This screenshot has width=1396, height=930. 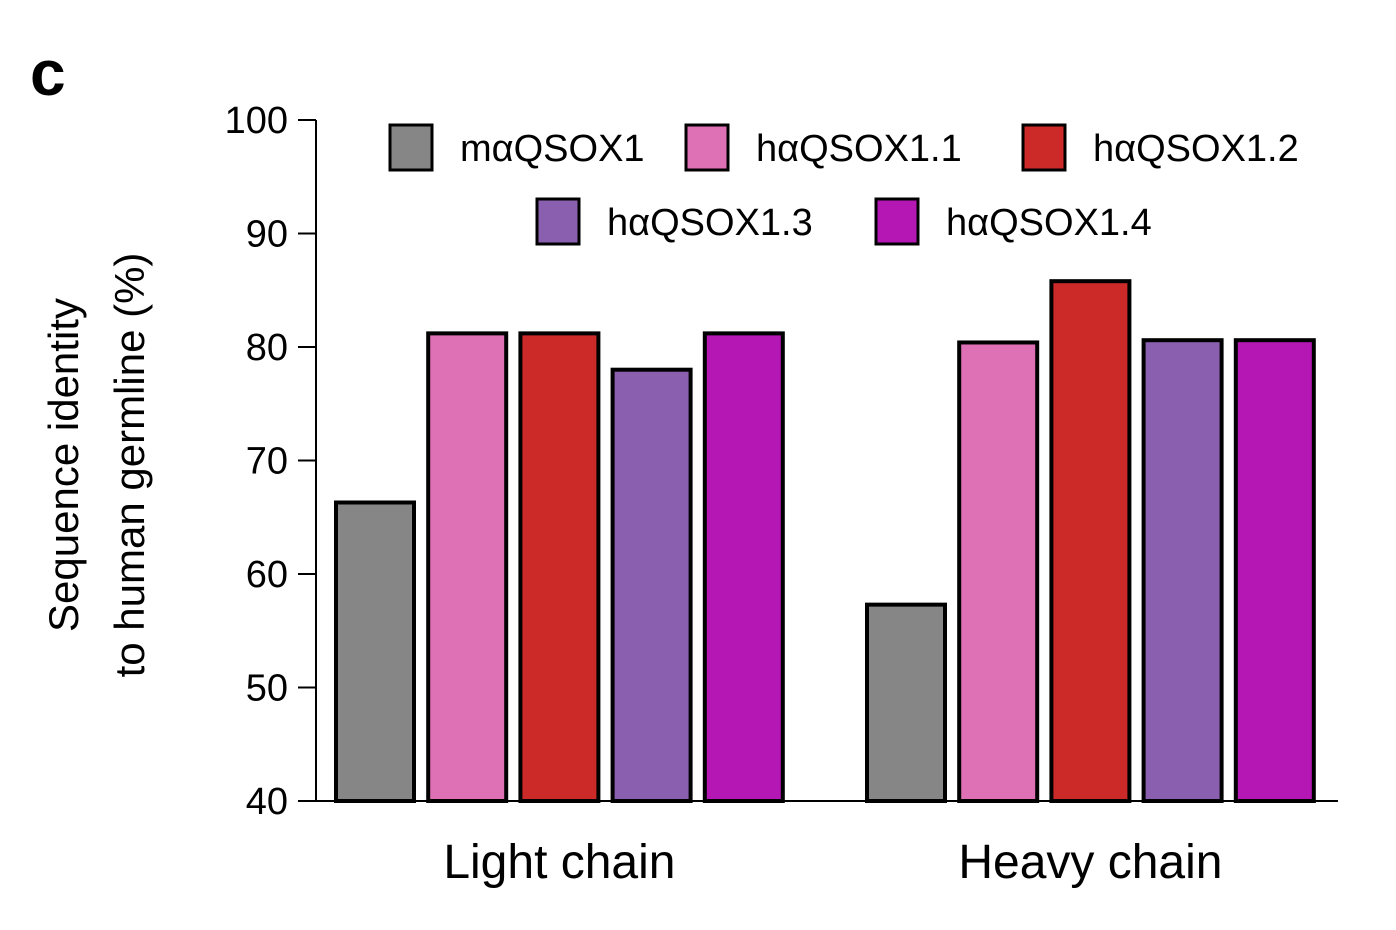 What do you see at coordinates (827, 844) in the screenshot?
I see `x-axis: Light chain Heavy chain` at bounding box center [827, 844].